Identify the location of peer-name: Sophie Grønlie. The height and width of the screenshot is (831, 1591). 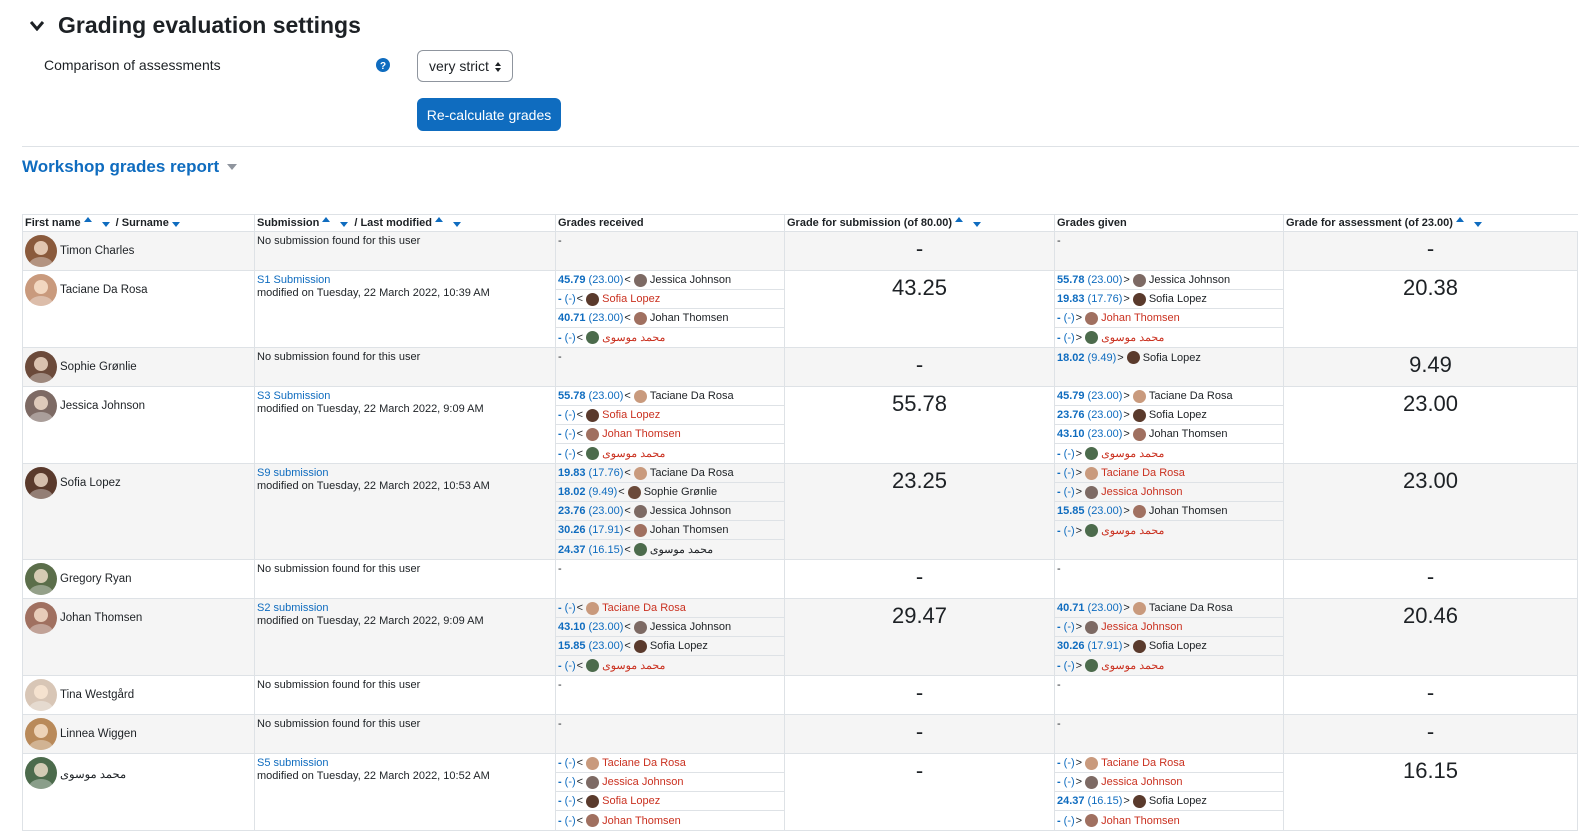
(680, 492).